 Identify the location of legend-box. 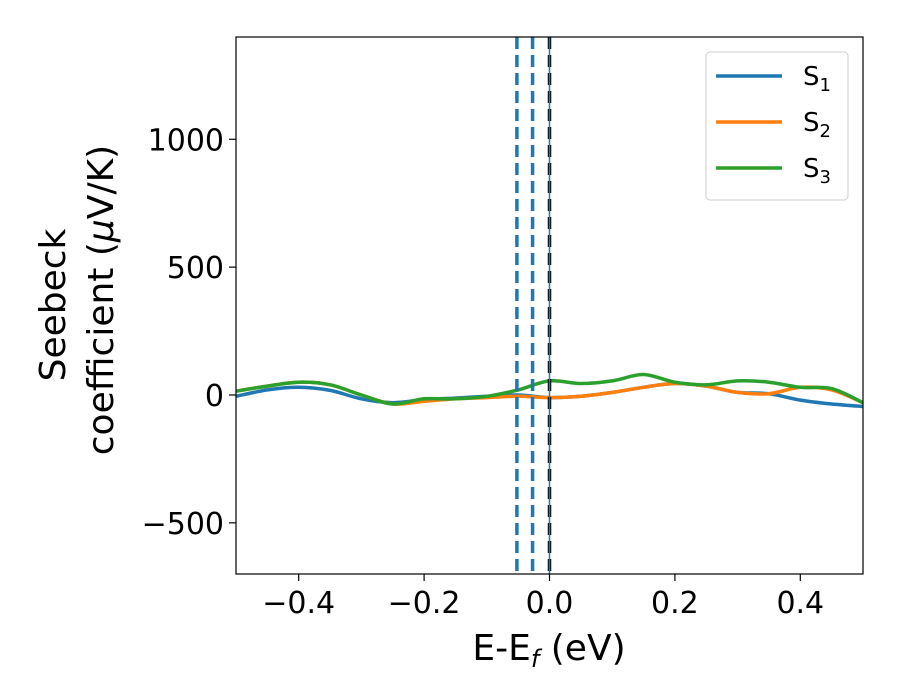
(777, 126).